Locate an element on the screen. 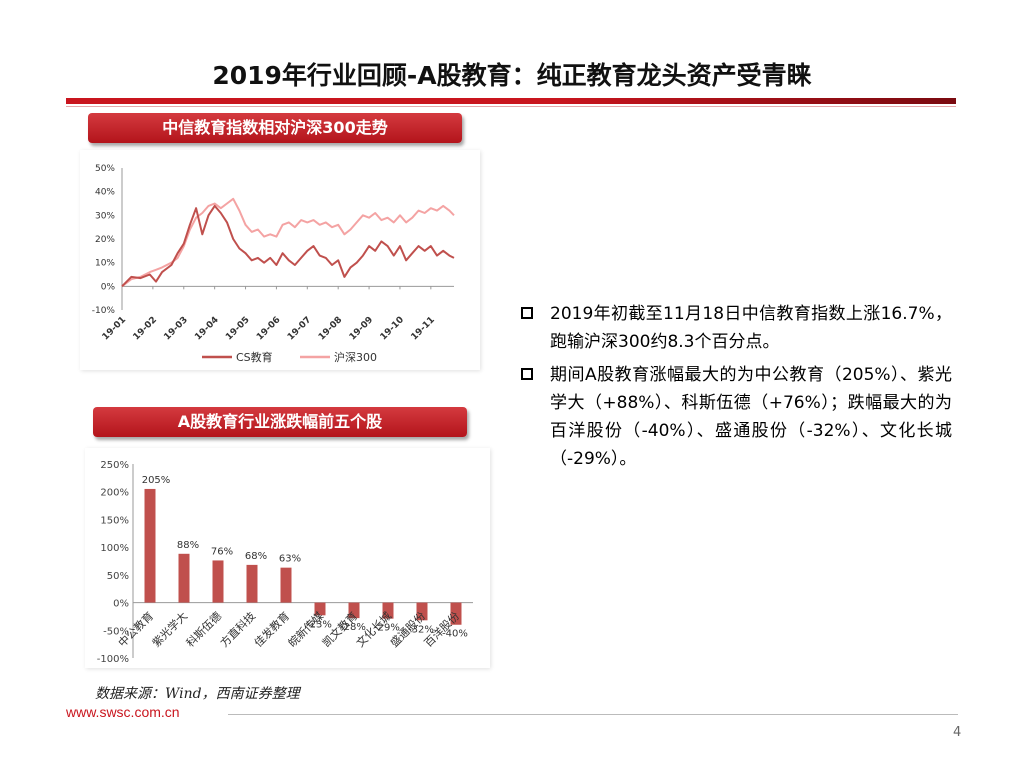 The width and height of the screenshot is (1024, 768). y-tick-label: 200% is located at coordinates (114, 493).